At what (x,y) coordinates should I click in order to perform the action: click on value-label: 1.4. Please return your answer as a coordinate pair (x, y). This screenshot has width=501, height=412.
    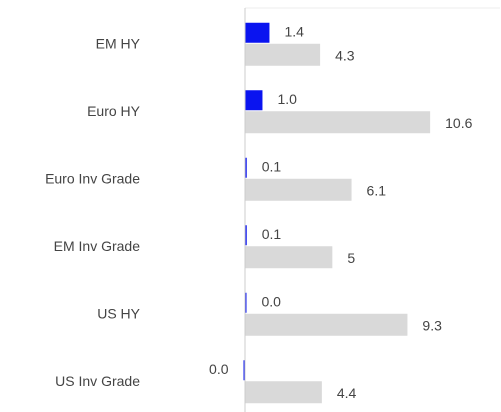
    Looking at the image, I should click on (294, 31).